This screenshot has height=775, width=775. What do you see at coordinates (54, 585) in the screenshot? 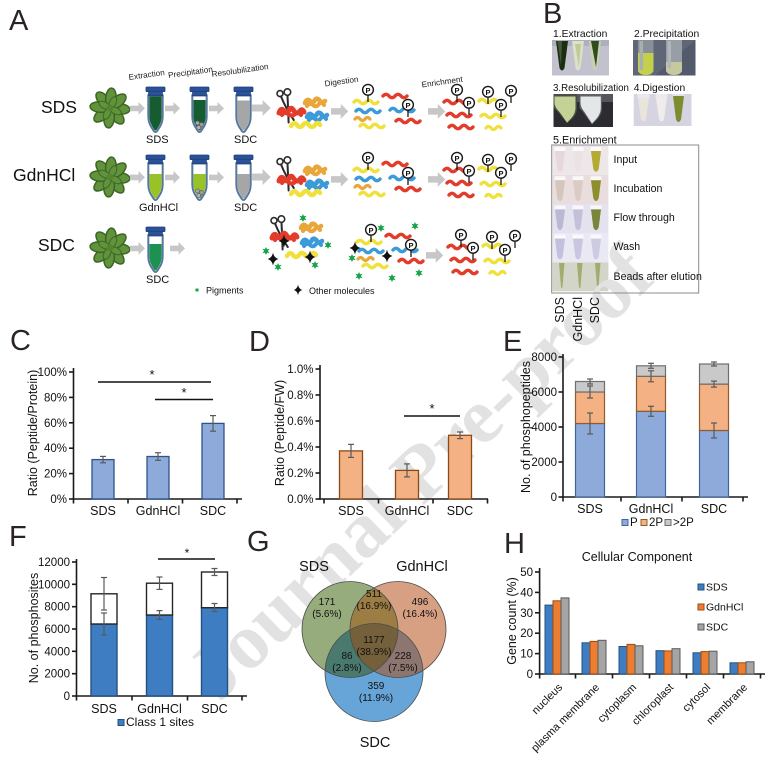
I see `svg-text: 10000` at bounding box center [54, 585].